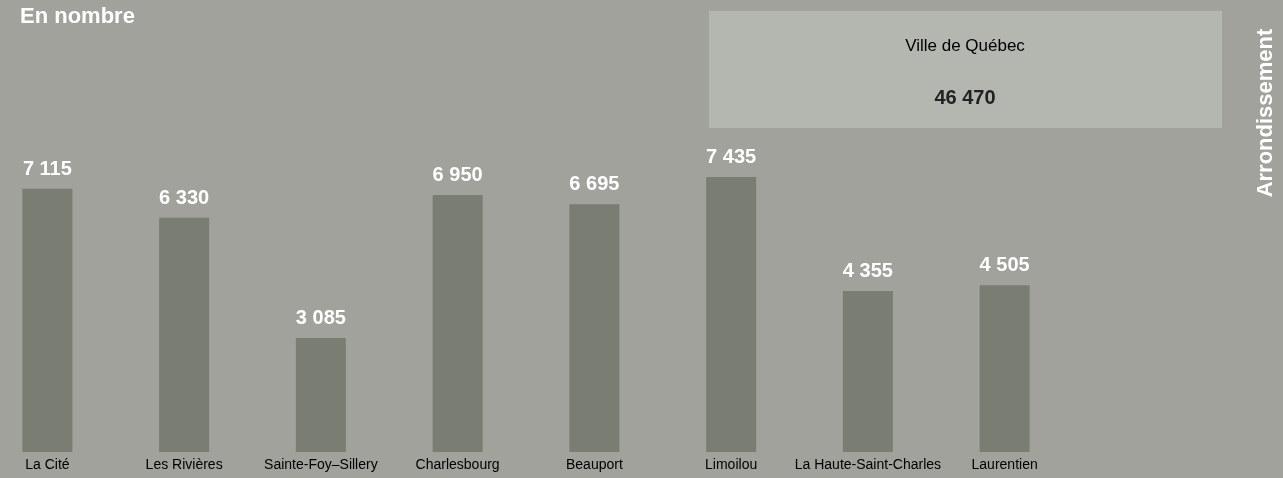 The height and width of the screenshot is (478, 1283). Describe the element at coordinates (594, 183) in the screenshot. I see `data-label: 6 695` at that location.